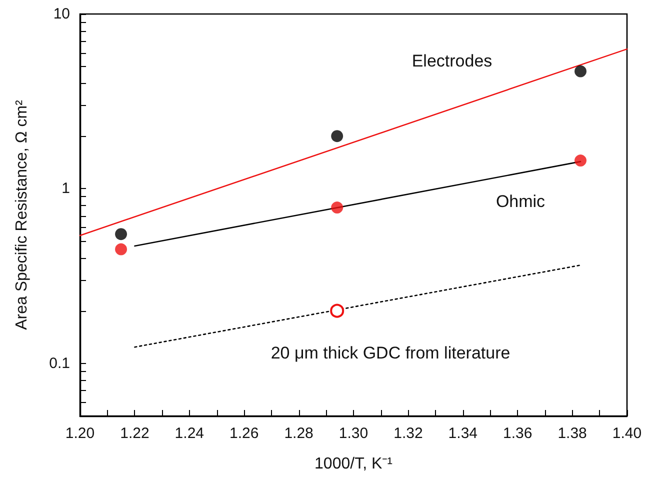 The height and width of the screenshot is (481, 662). What do you see at coordinates (135, 433) in the screenshot?
I see `x-tick-label: 1.22` at bounding box center [135, 433].